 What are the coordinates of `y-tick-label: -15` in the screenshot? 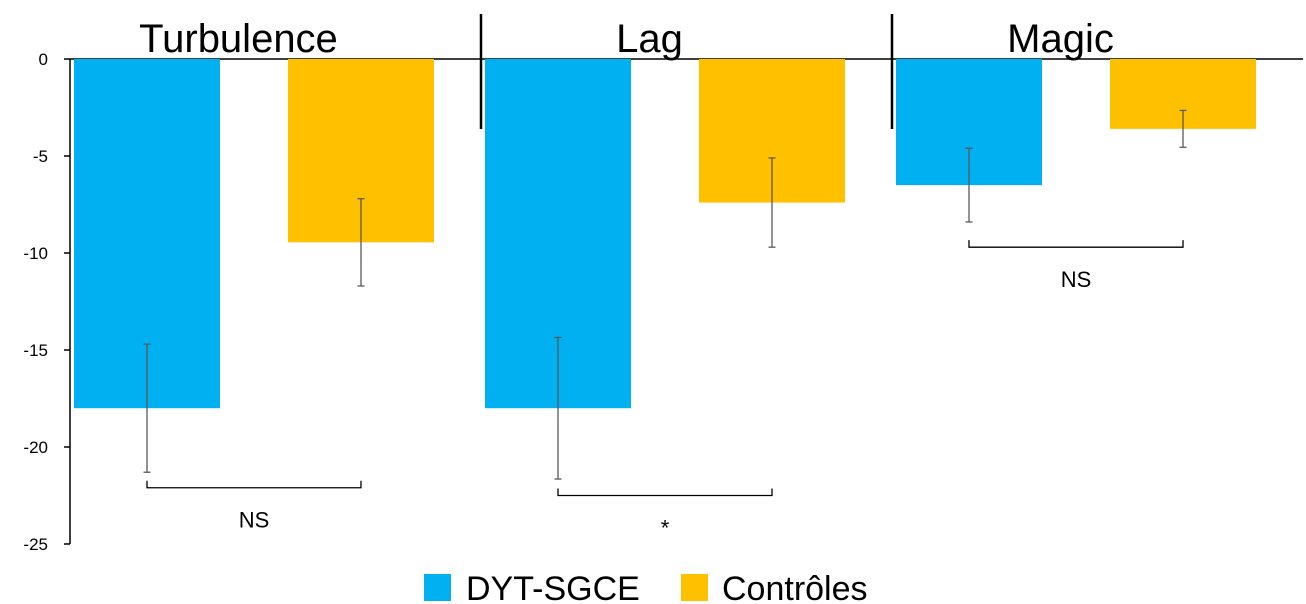 It's located at (35, 350).